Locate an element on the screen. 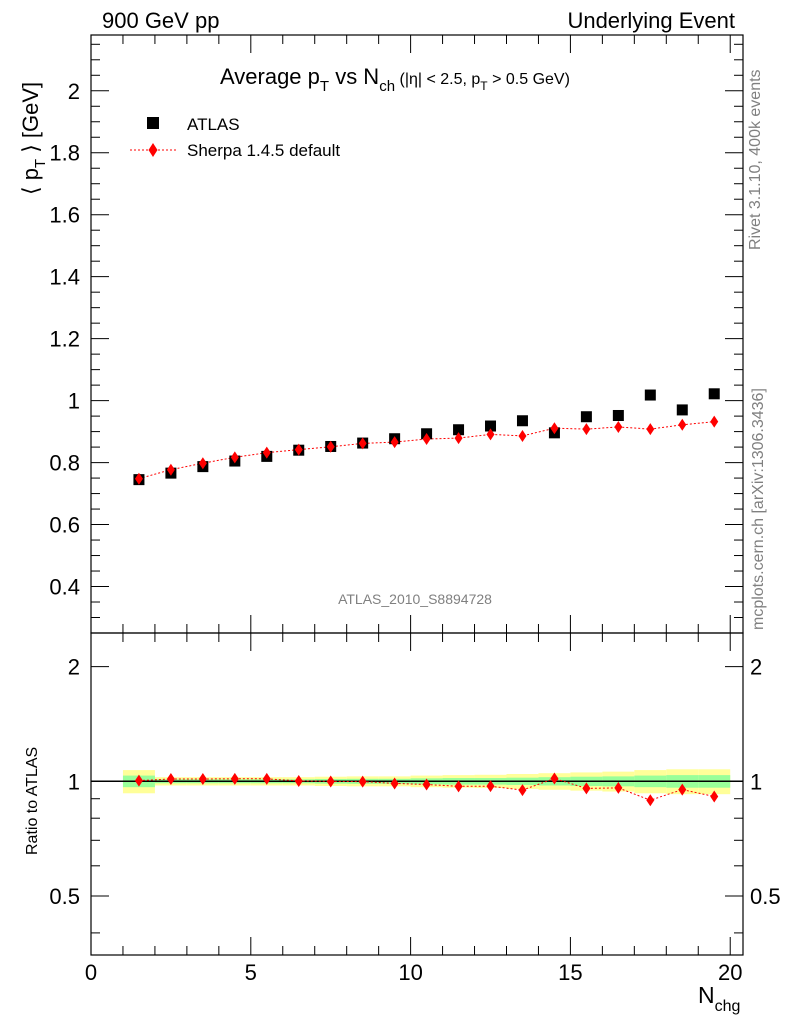 The height and width of the screenshot is (1024, 786). ratio-y-tick-label-right: 2 is located at coordinates (756, 667).